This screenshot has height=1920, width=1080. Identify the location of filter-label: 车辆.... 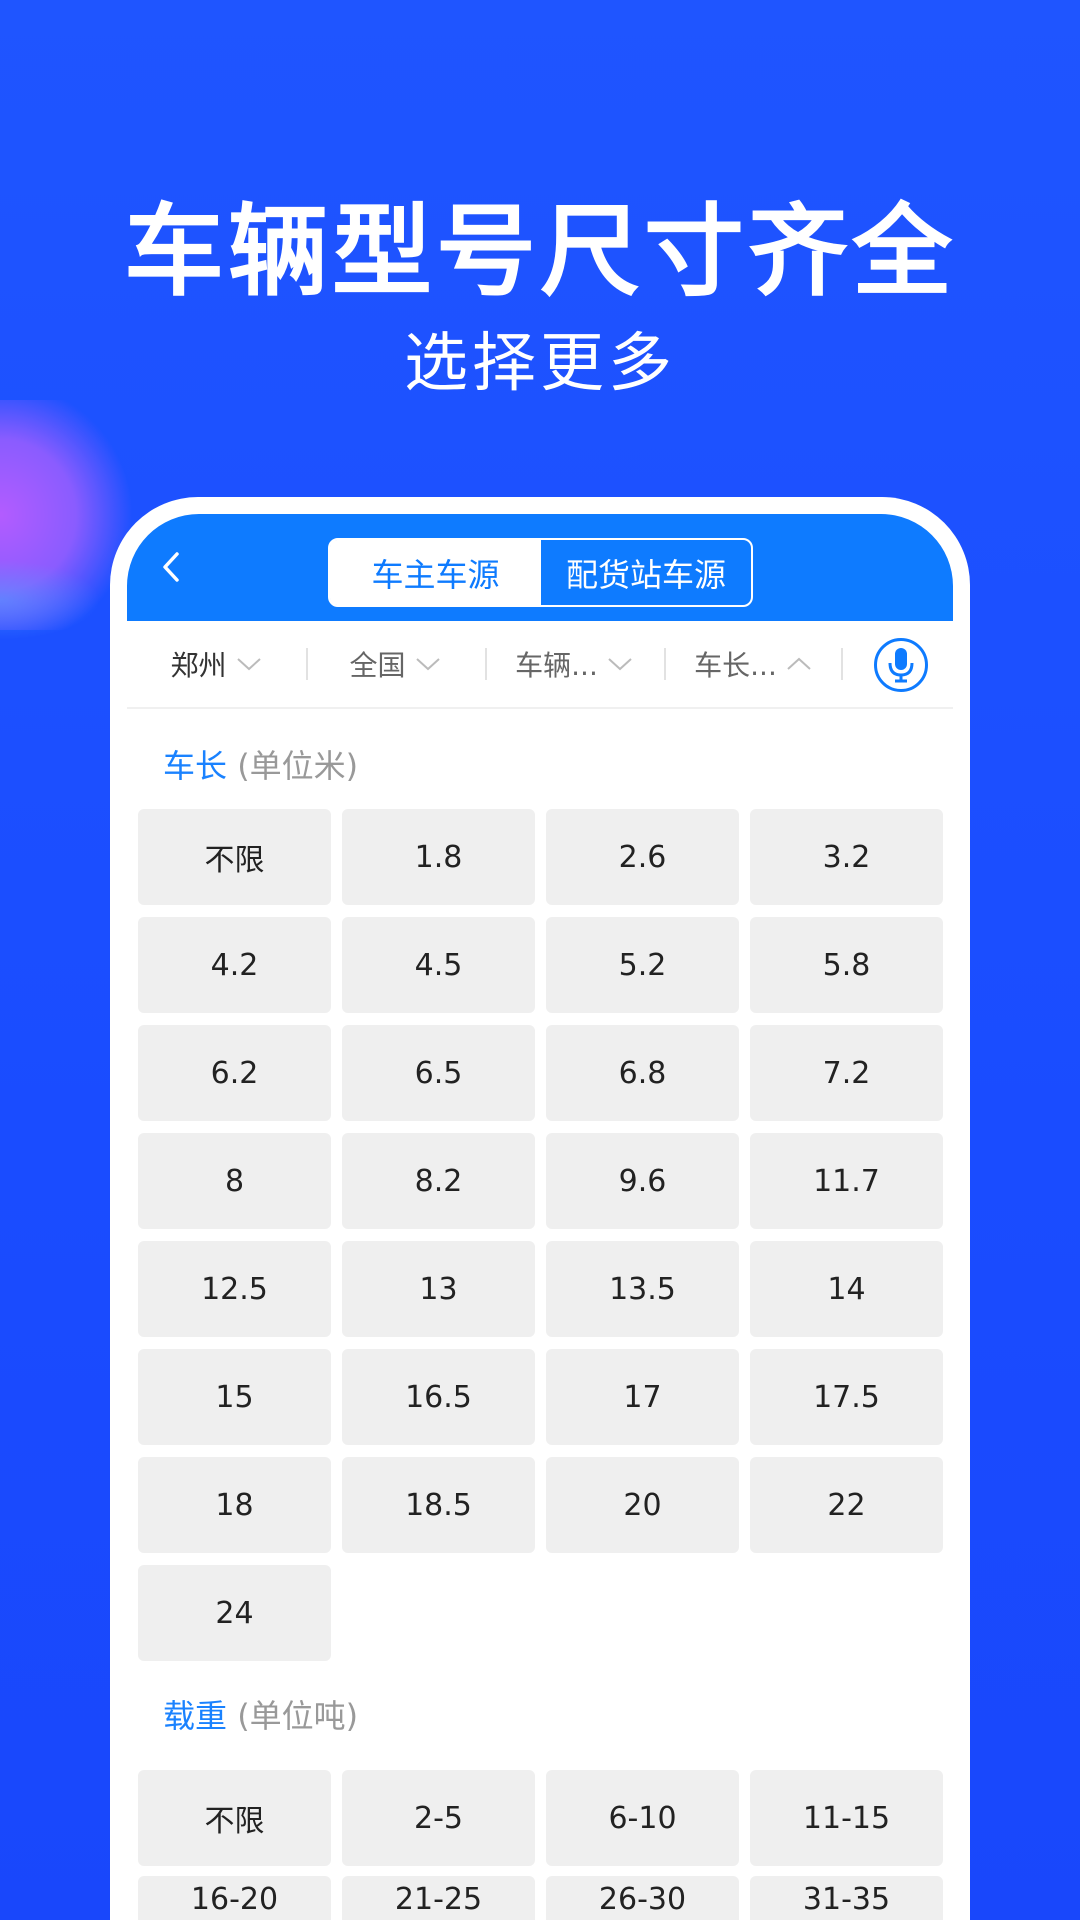
(556, 665).